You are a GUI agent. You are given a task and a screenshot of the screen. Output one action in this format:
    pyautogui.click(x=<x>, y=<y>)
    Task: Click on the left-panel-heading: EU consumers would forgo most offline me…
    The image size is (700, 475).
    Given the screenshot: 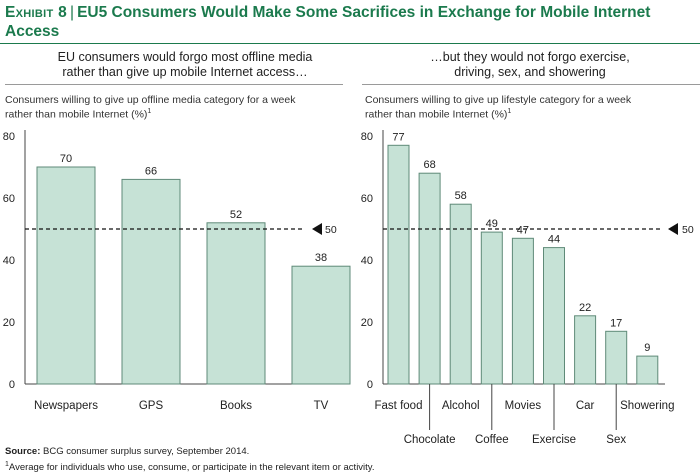 What is the action you would take?
    pyautogui.click(x=185, y=65)
    